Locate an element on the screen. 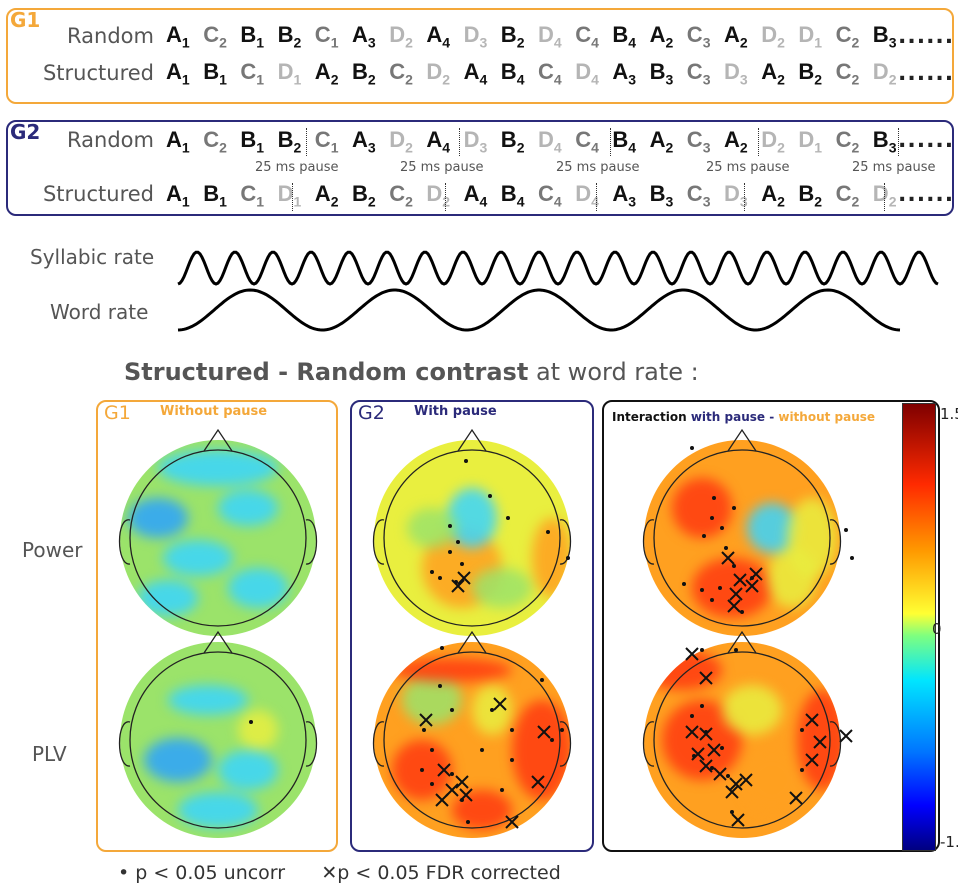 Image resolution: width=958 pixels, height=892 pixels. g2-structured-label: Structured is located at coordinates (98, 194).